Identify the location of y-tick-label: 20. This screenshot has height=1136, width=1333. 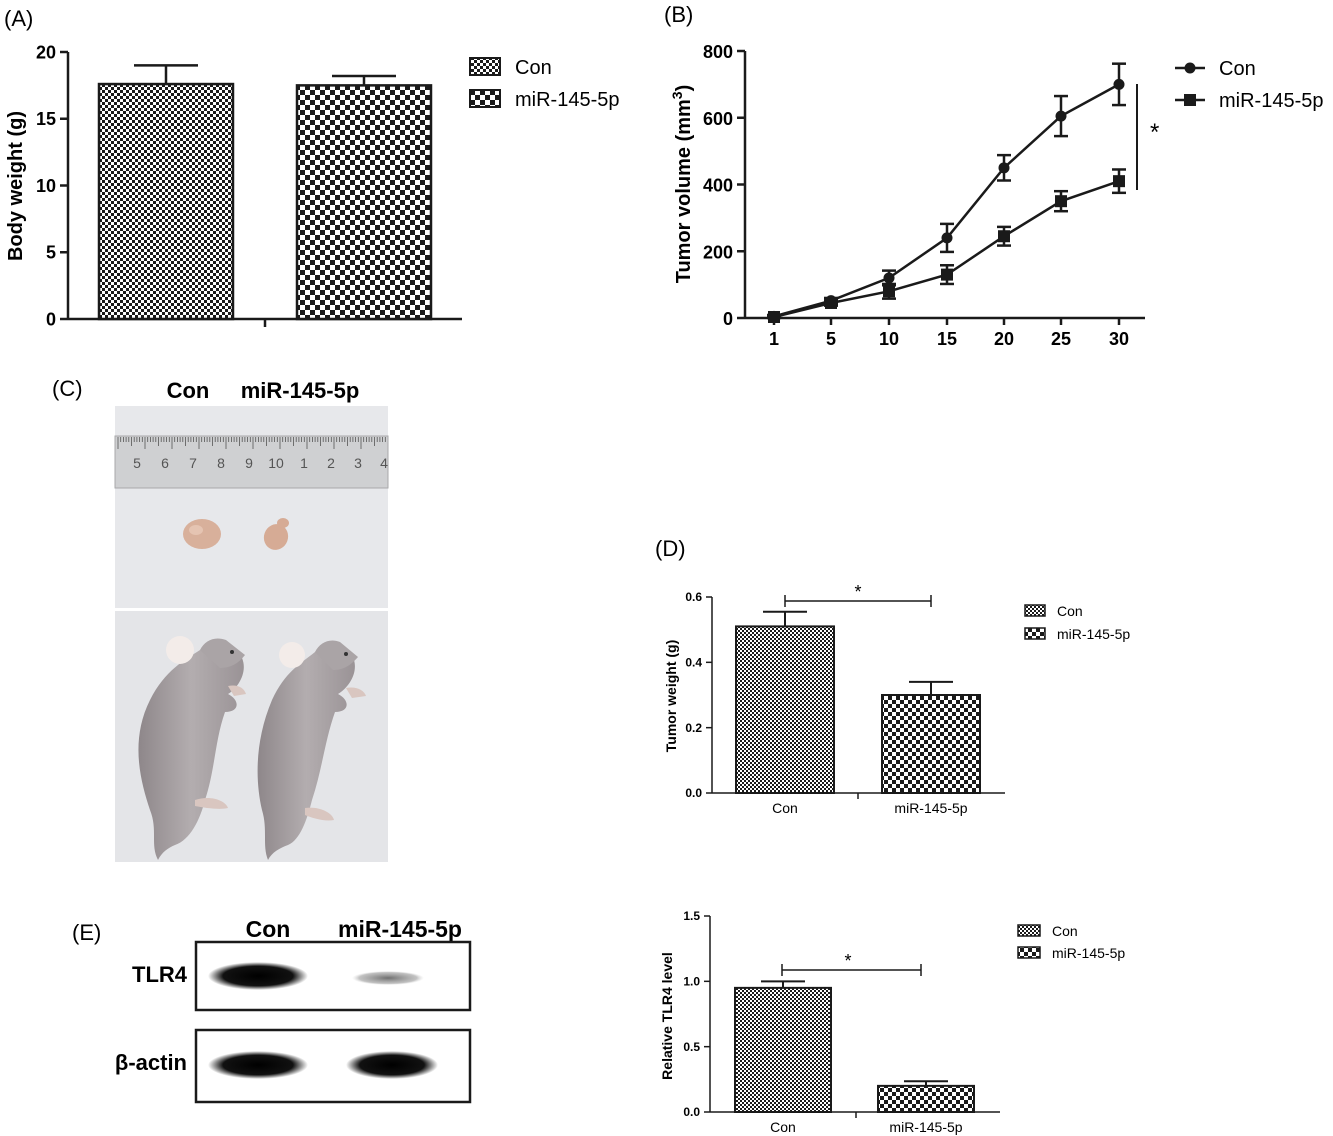
(46, 52).